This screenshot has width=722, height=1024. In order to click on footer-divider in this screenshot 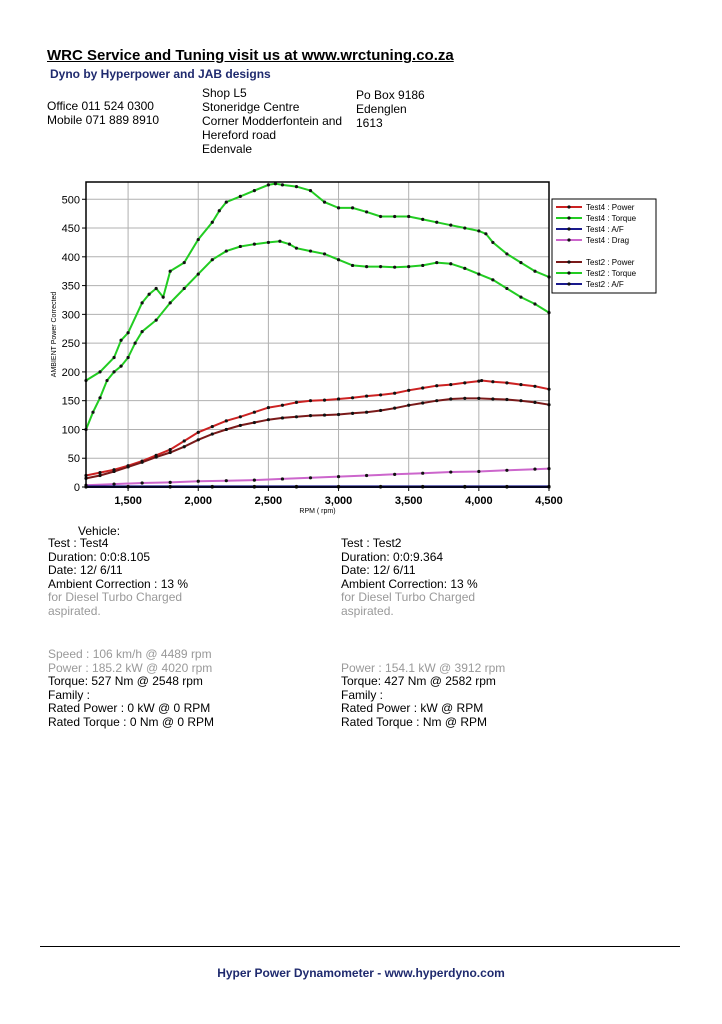, I will do `click(360, 946)`.